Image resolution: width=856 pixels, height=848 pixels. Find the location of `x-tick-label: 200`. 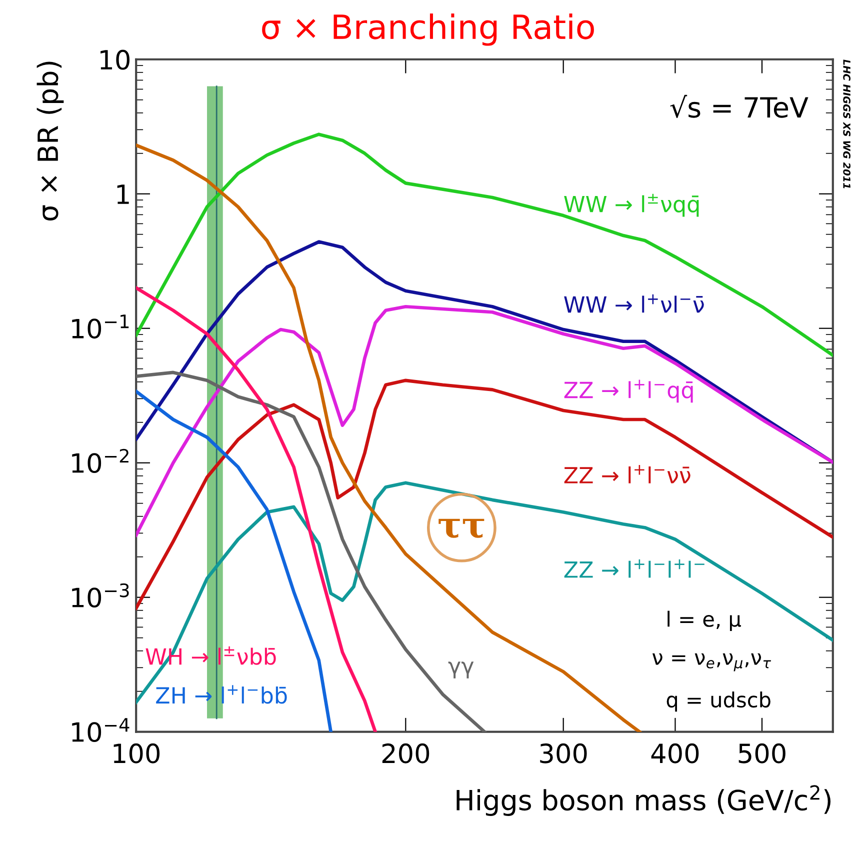

x-tick-label: 200 is located at coordinates (406, 753).